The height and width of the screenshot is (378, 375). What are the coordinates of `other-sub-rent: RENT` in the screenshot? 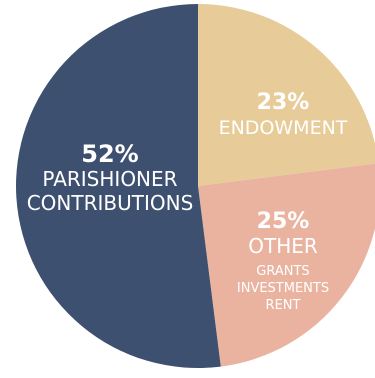 It's located at (283, 305).